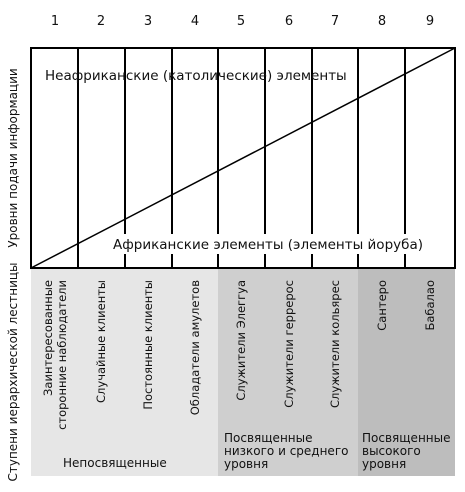 The height and width of the screenshot is (492, 465). What do you see at coordinates (196, 76) in the screenshot?
I see `upper-region-label: Неафриканские (католические) элементы` at bounding box center [196, 76].